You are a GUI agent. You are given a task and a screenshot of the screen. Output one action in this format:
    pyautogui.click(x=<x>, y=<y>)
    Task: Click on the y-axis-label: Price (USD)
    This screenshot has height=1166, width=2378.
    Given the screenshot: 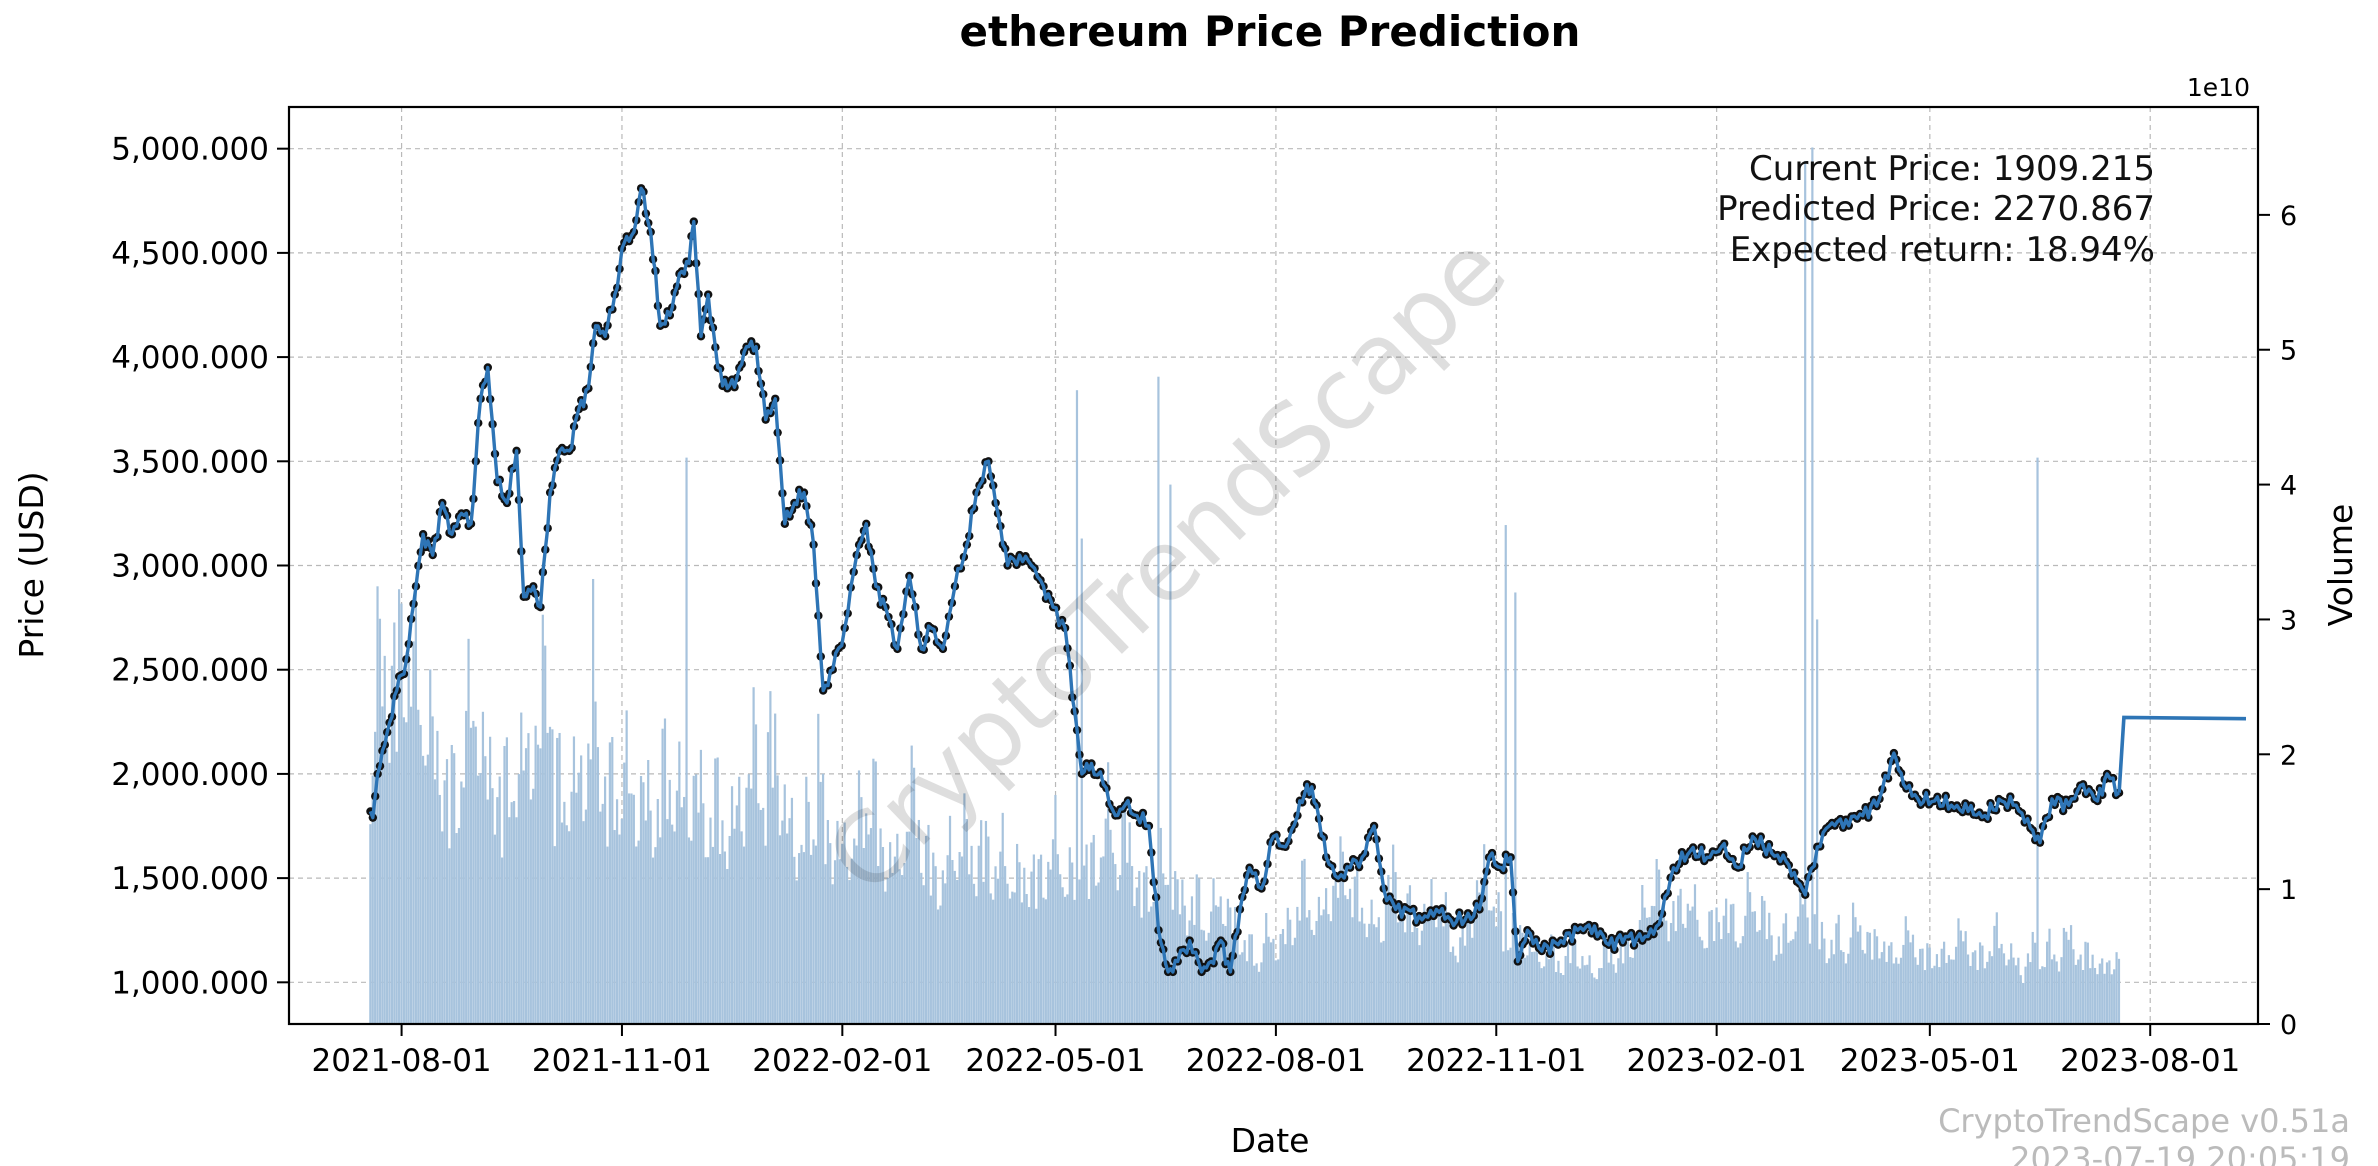 What is the action you would take?
    pyautogui.click(x=31, y=564)
    